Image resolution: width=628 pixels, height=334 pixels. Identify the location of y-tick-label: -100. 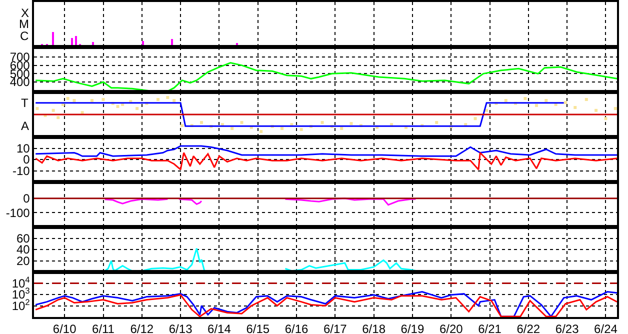
(18, 213).